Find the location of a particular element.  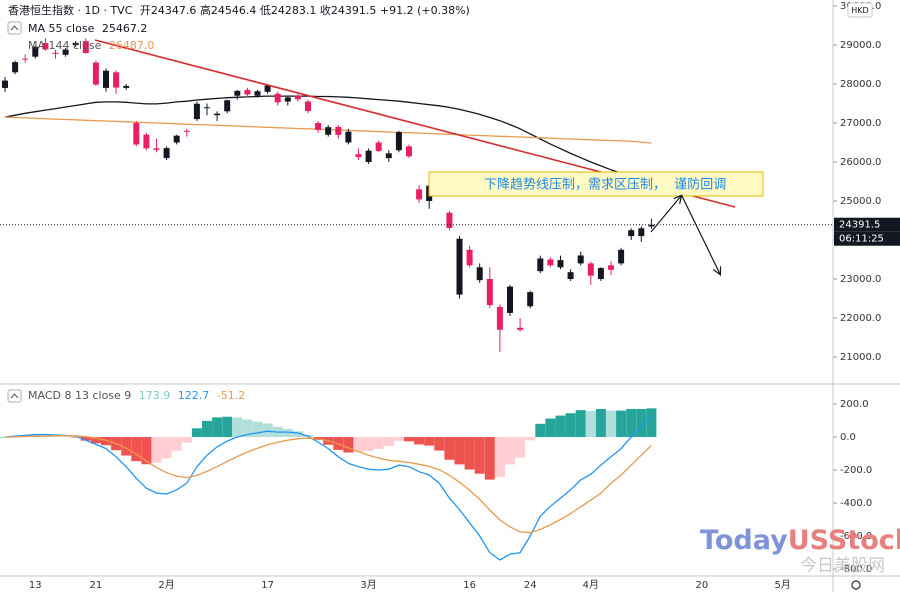

watermark-site: 今日美股网 is located at coordinates (842, 566).